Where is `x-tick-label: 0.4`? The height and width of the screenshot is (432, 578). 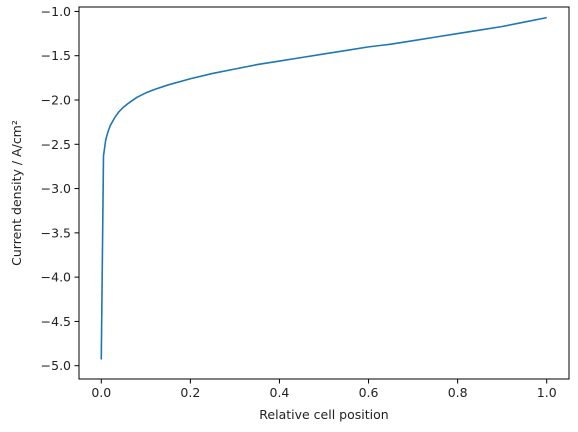 x-tick-label: 0.4 is located at coordinates (280, 392).